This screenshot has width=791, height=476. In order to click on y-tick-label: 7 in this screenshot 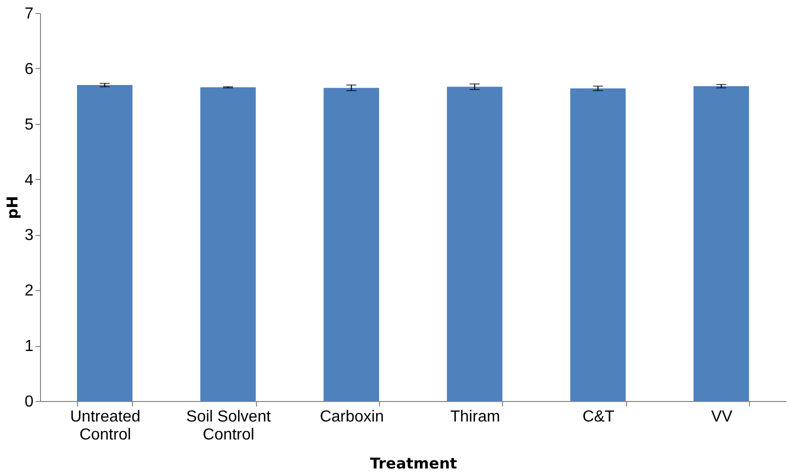, I will do `click(29, 14)`.